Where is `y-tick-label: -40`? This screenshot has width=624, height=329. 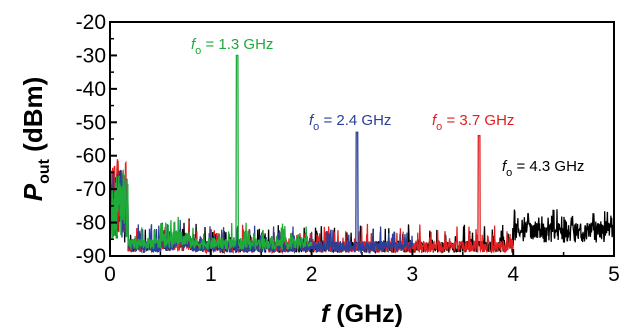 y-tick-label: -40 is located at coordinates (91, 89).